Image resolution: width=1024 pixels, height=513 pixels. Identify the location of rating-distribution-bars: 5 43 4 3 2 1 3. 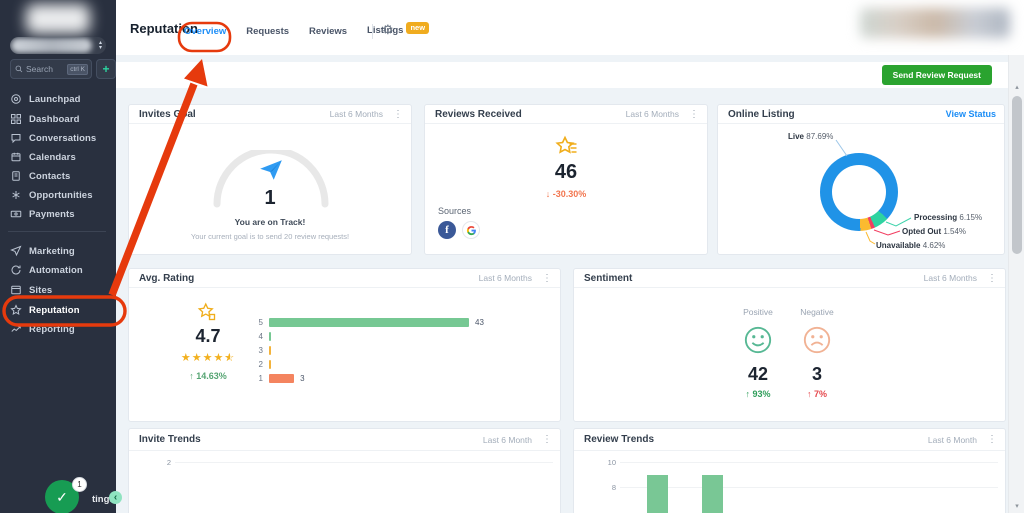
(396, 350).